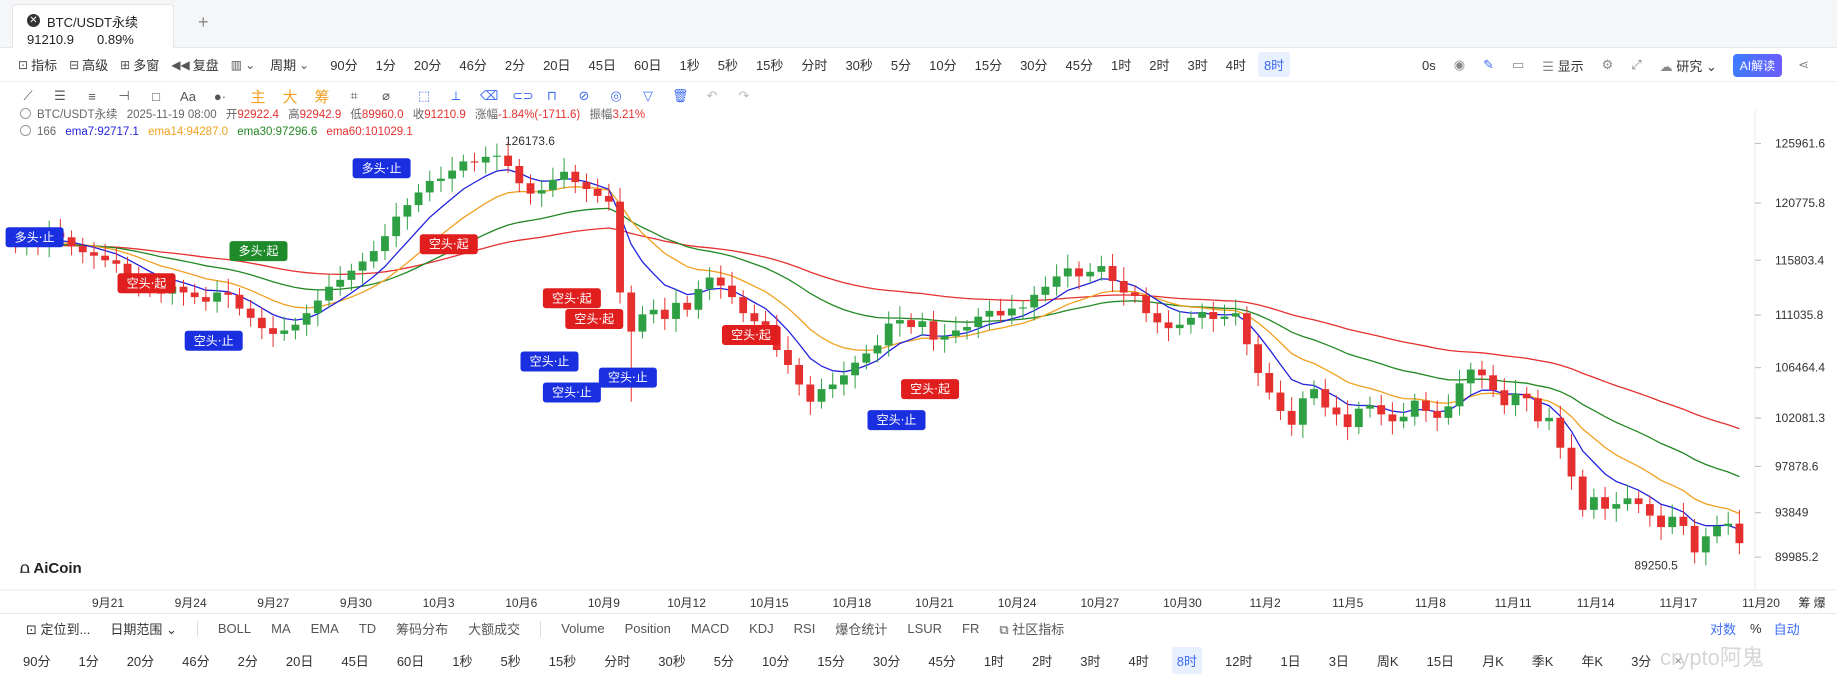 The height and width of the screenshot is (677, 1837). I want to click on sub-indicator-button-7: FR, so click(971, 628).